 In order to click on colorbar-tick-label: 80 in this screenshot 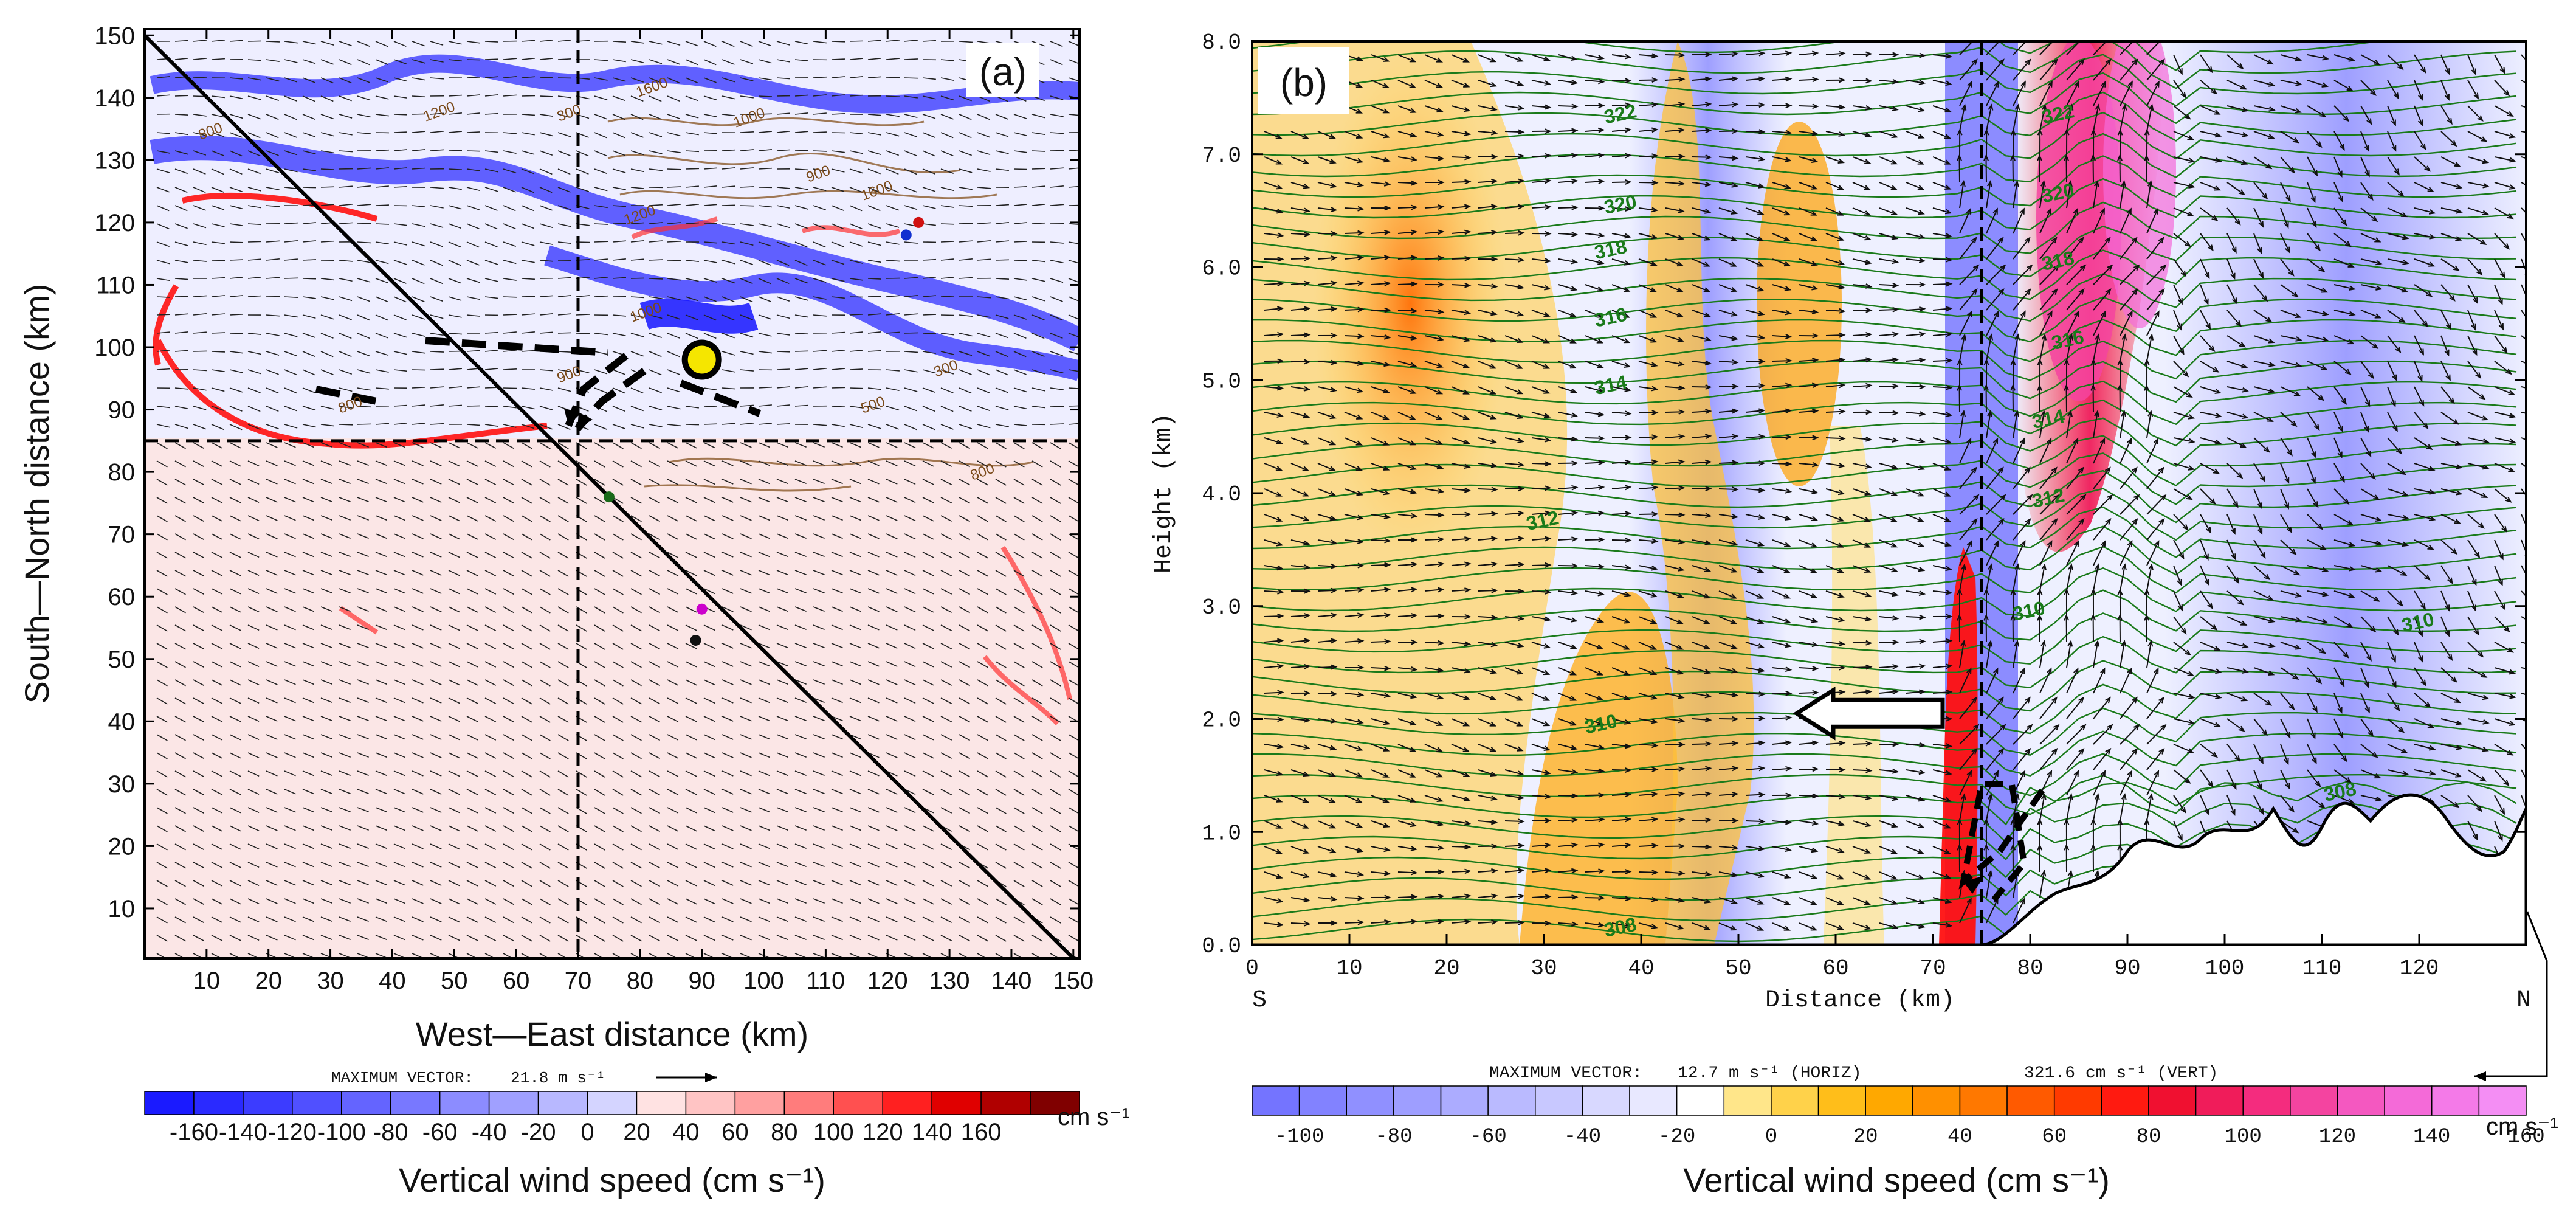, I will do `click(784, 1132)`.